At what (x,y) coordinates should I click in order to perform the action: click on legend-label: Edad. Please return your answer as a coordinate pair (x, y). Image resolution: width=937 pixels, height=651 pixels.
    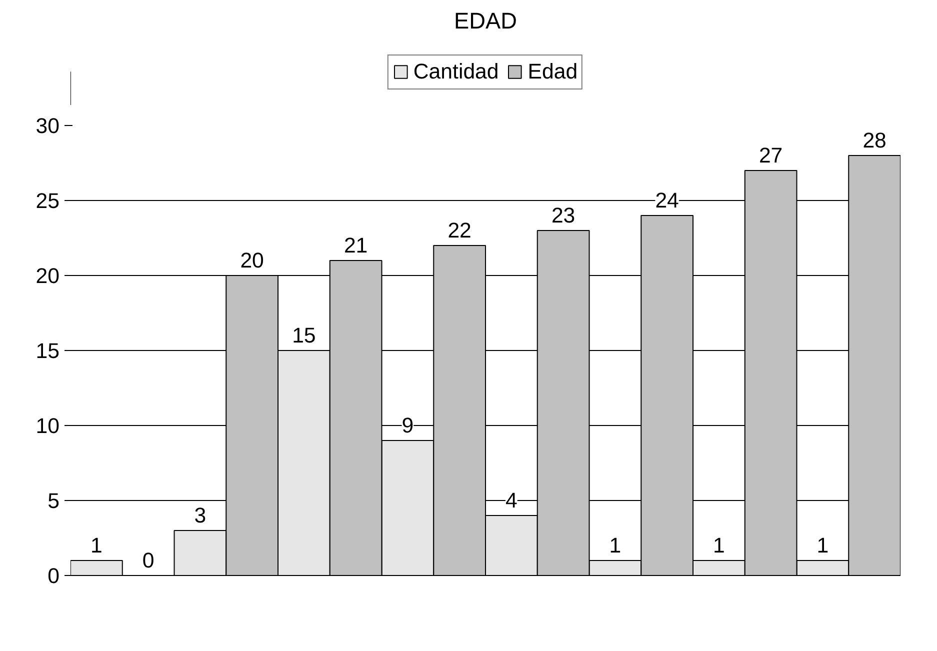
    Looking at the image, I should click on (553, 71).